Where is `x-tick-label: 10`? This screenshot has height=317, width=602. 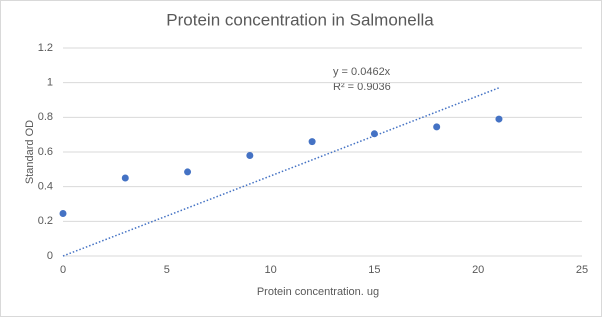 x-tick-label: 10 is located at coordinates (270, 270).